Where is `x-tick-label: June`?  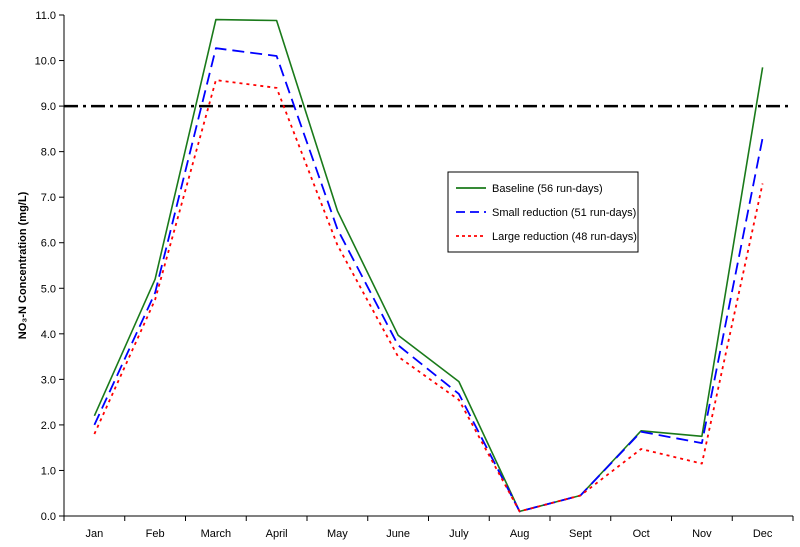
x-tick-label: June is located at coordinates (398, 534).